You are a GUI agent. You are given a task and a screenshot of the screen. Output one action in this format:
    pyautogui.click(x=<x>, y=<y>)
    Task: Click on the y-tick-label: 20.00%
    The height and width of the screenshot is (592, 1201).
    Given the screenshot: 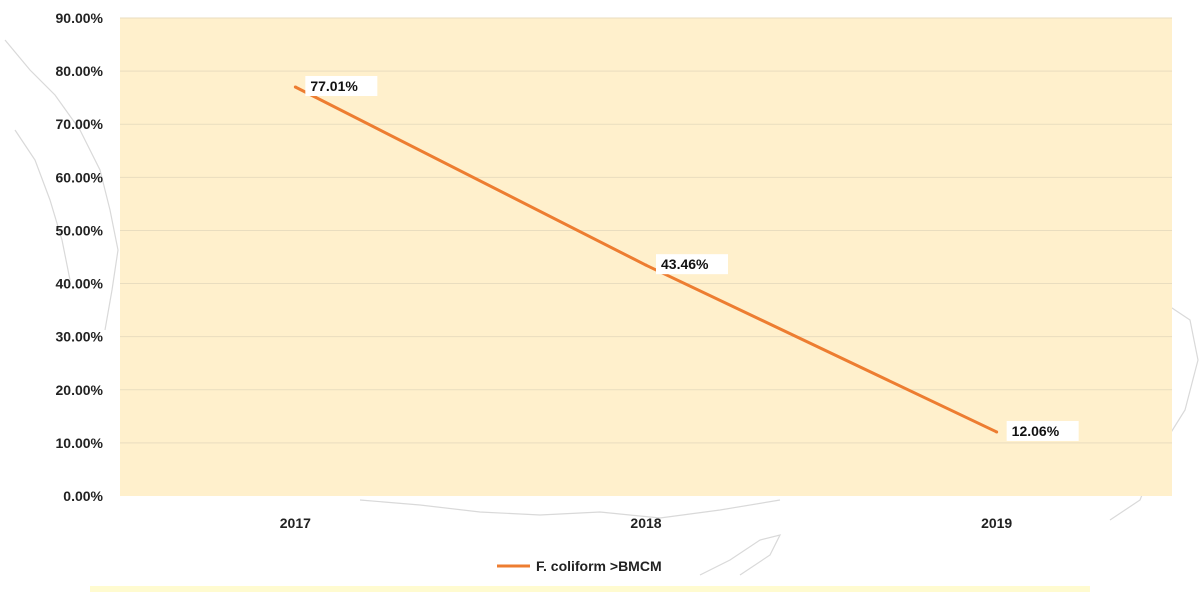 What is the action you would take?
    pyautogui.click(x=80, y=390)
    